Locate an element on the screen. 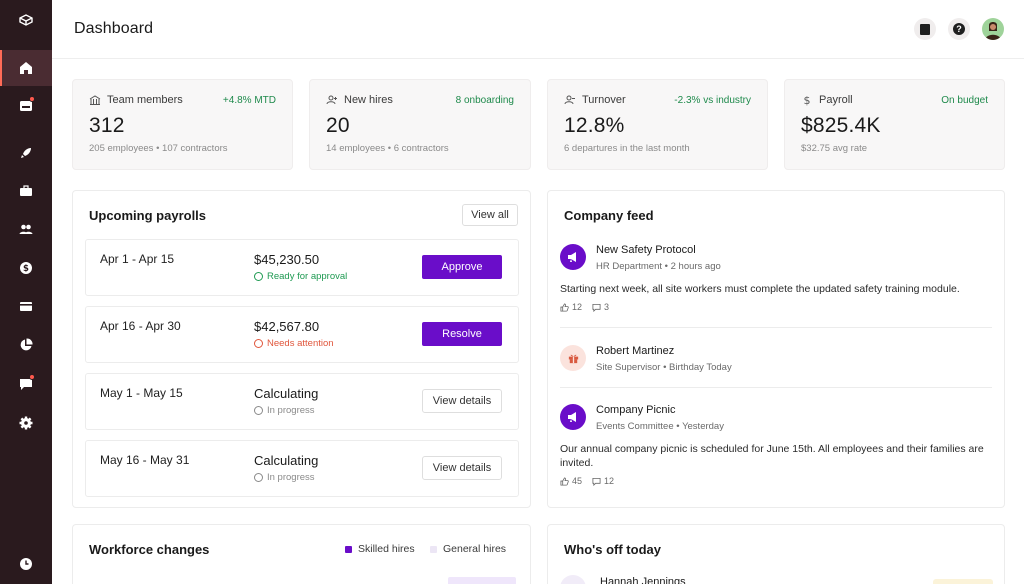  sidebar-item-people is located at coordinates (26, 229).